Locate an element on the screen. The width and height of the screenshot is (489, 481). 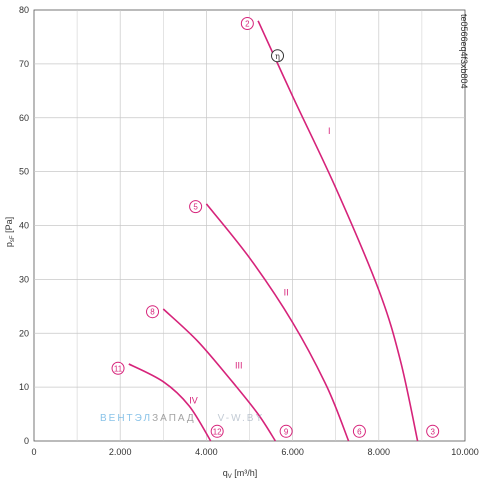
marker-label: 9 is located at coordinates (286, 431).